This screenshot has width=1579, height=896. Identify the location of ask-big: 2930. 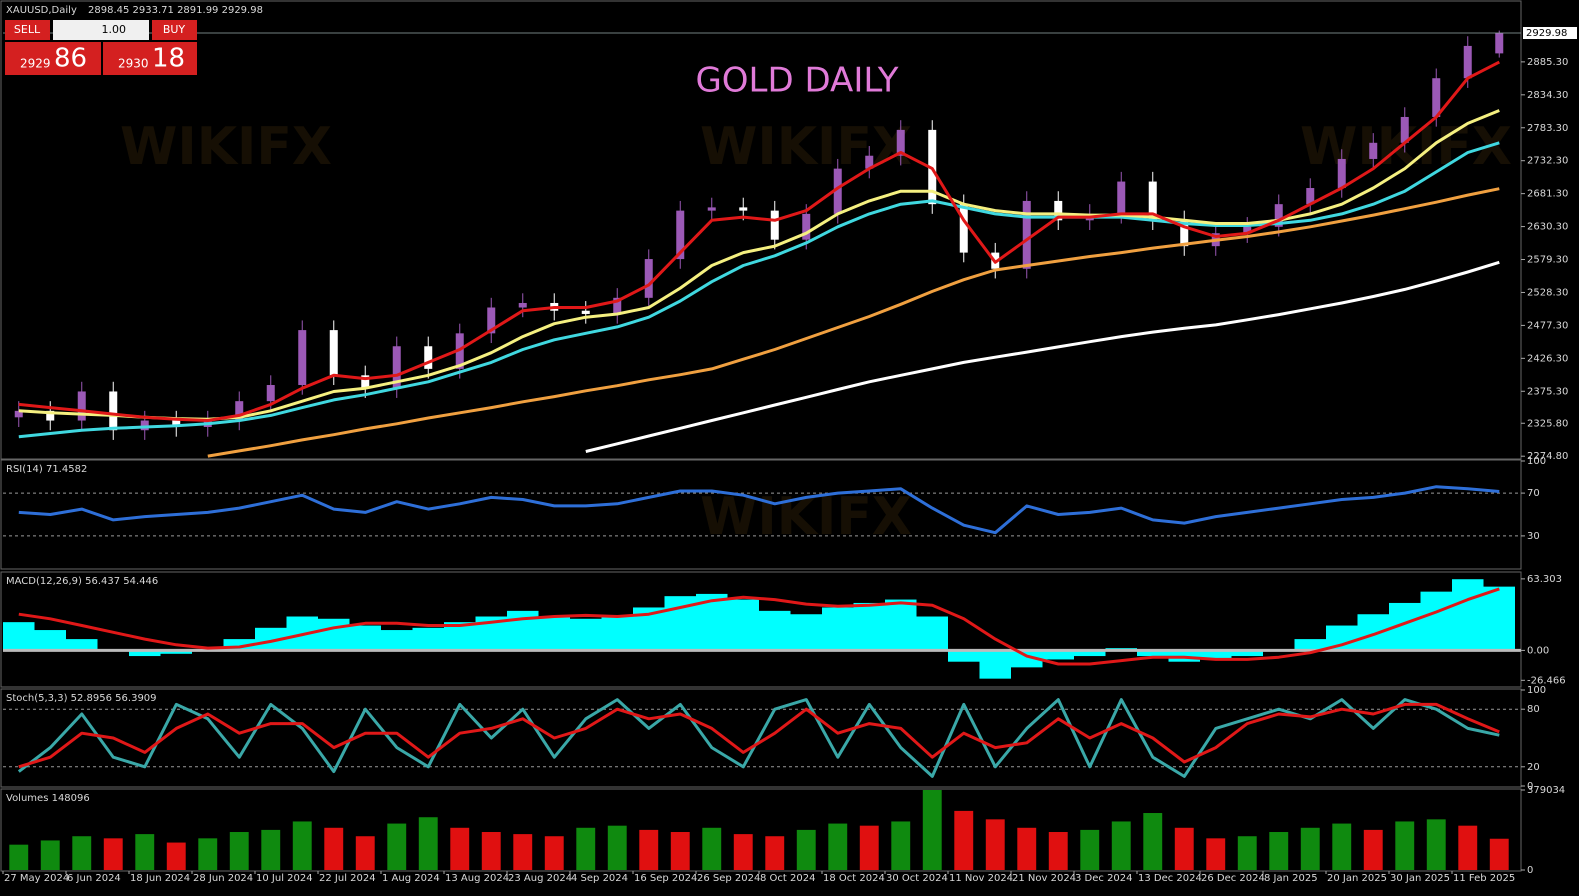
(133, 64).